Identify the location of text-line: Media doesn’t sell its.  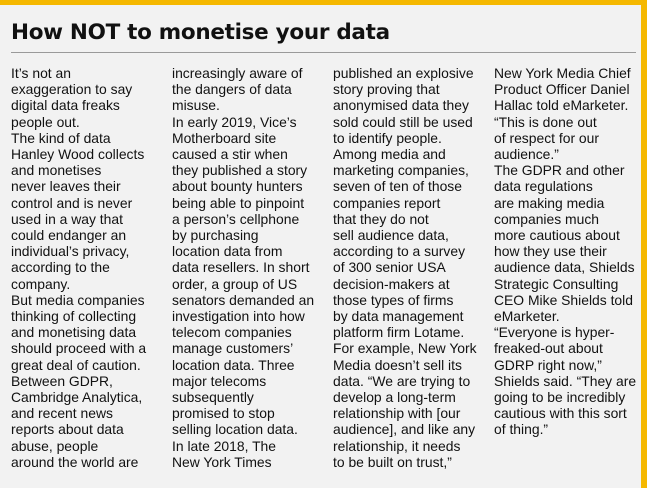
(397, 364).